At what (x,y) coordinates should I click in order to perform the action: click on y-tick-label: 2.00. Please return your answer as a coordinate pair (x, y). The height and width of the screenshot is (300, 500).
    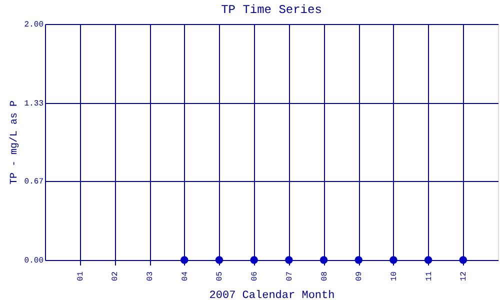
    Looking at the image, I should click on (34, 25).